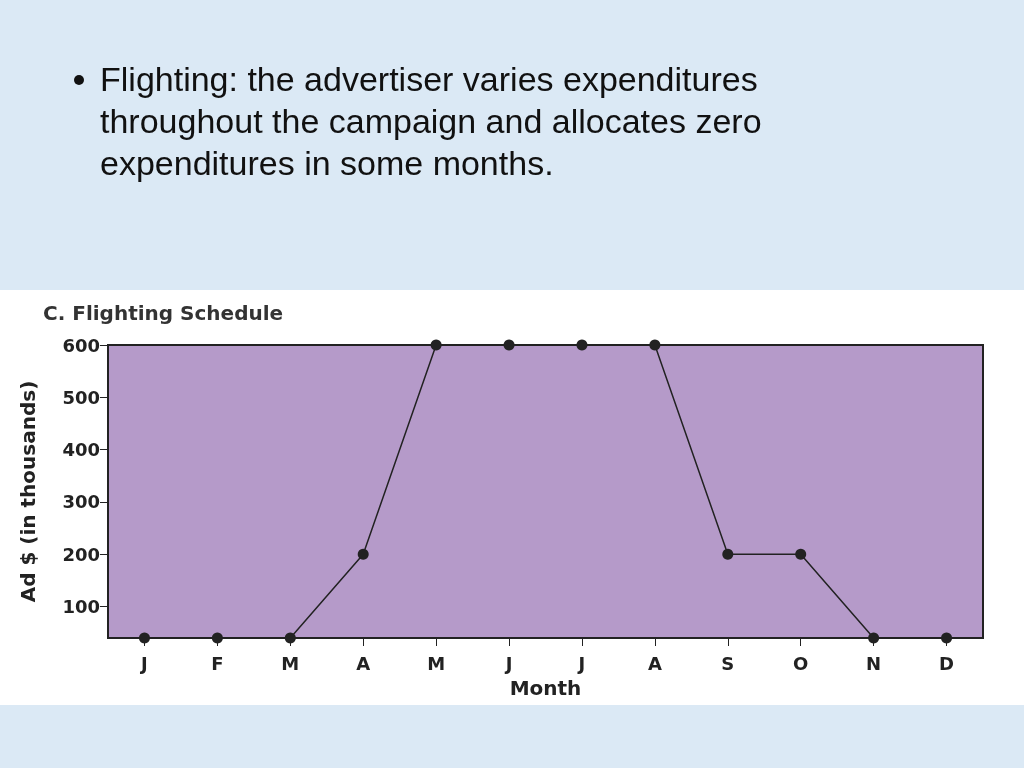  What do you see at coordinates (81, 554) in the screenshot?
I see `y-tick-label: 200` at bounding box center [81, 554].